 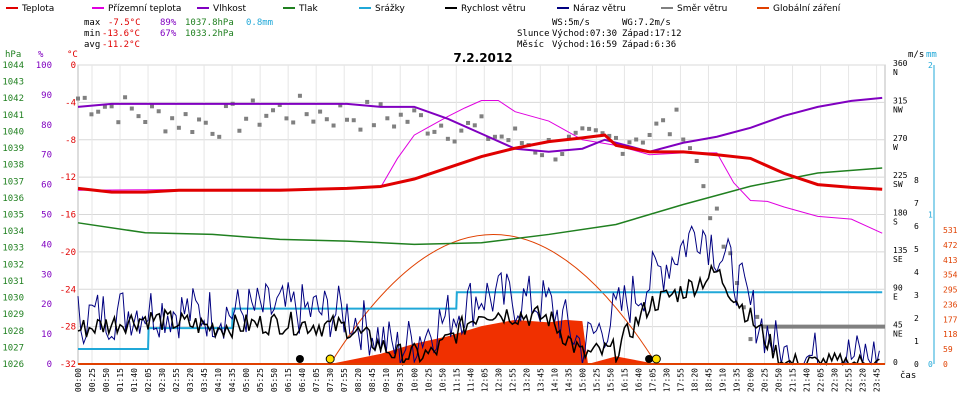 I want to click on tick-wm-5: 236, so click(x=950, y=304).